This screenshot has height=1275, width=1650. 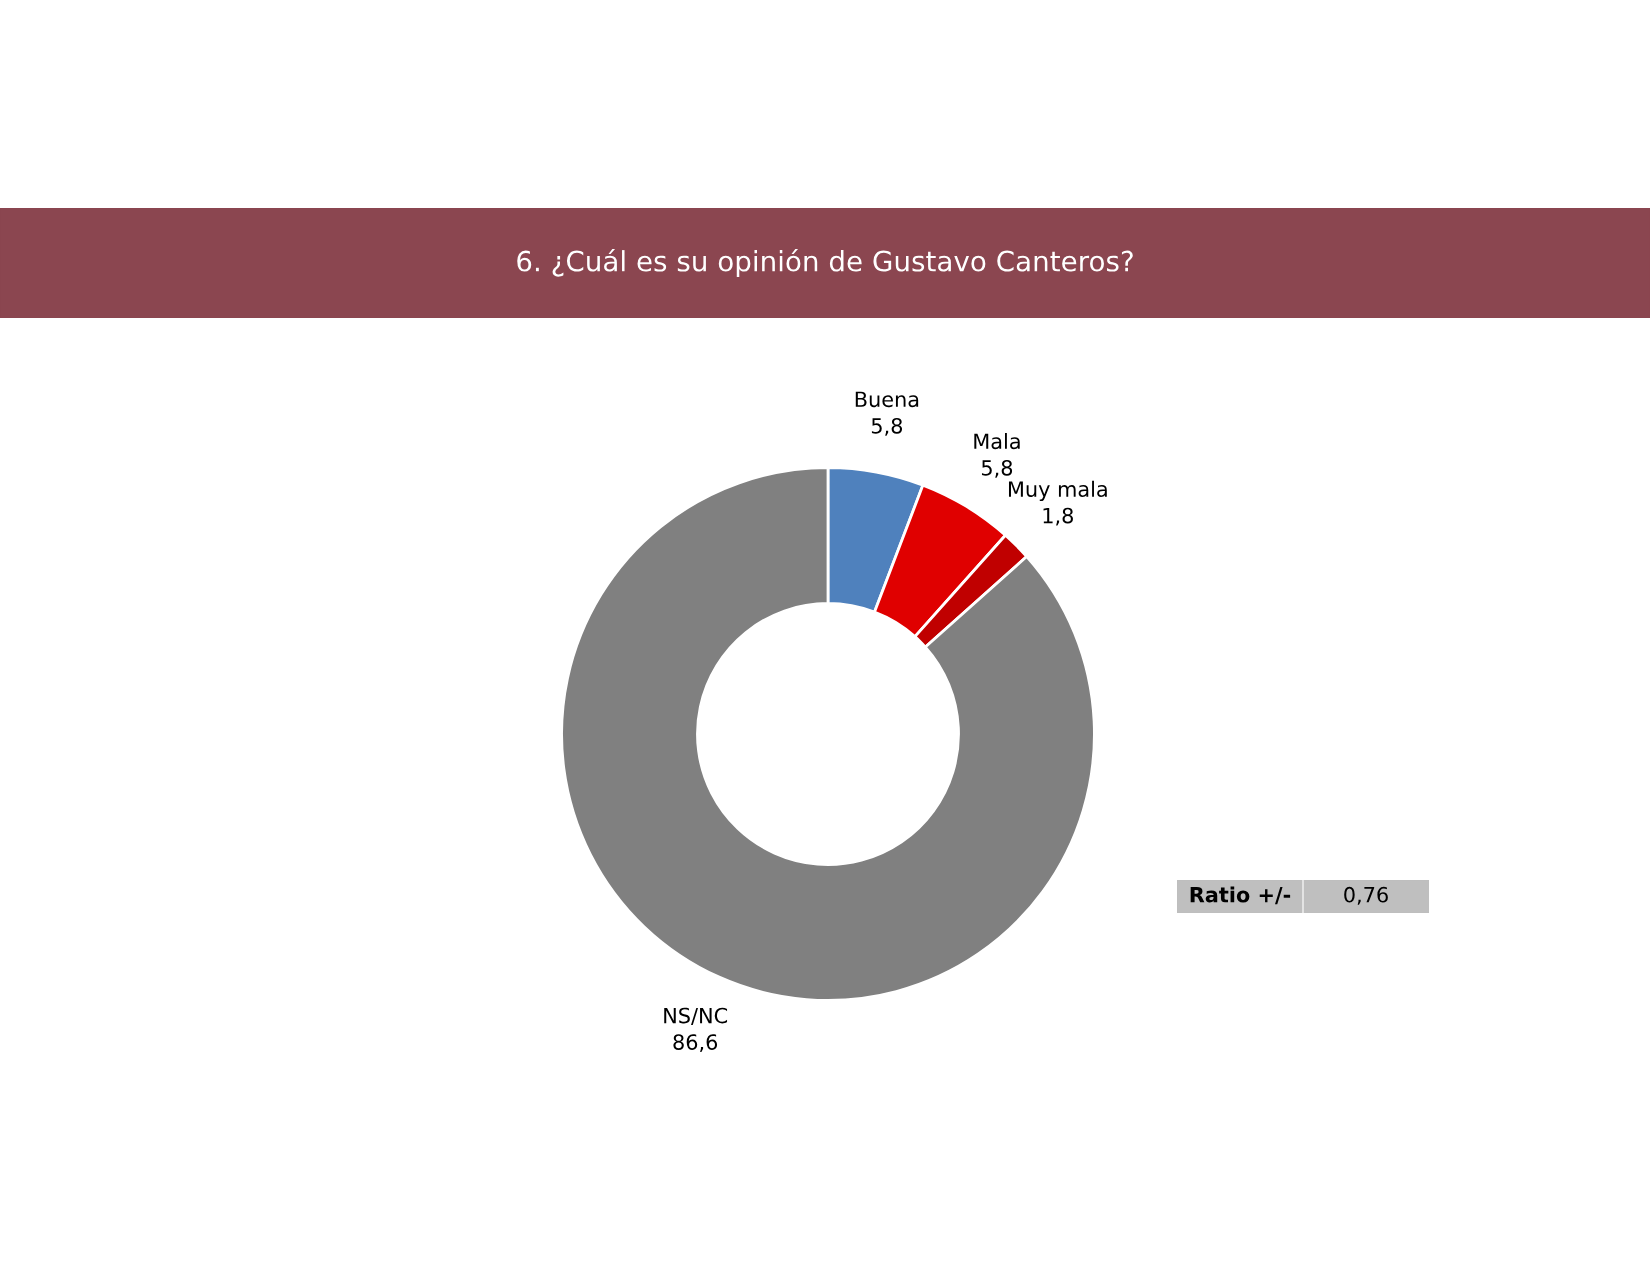 What do you see at coordinates (887, 399) in the screenshot?
I see `slice-label: Buena` at bounding box center [887, 399].